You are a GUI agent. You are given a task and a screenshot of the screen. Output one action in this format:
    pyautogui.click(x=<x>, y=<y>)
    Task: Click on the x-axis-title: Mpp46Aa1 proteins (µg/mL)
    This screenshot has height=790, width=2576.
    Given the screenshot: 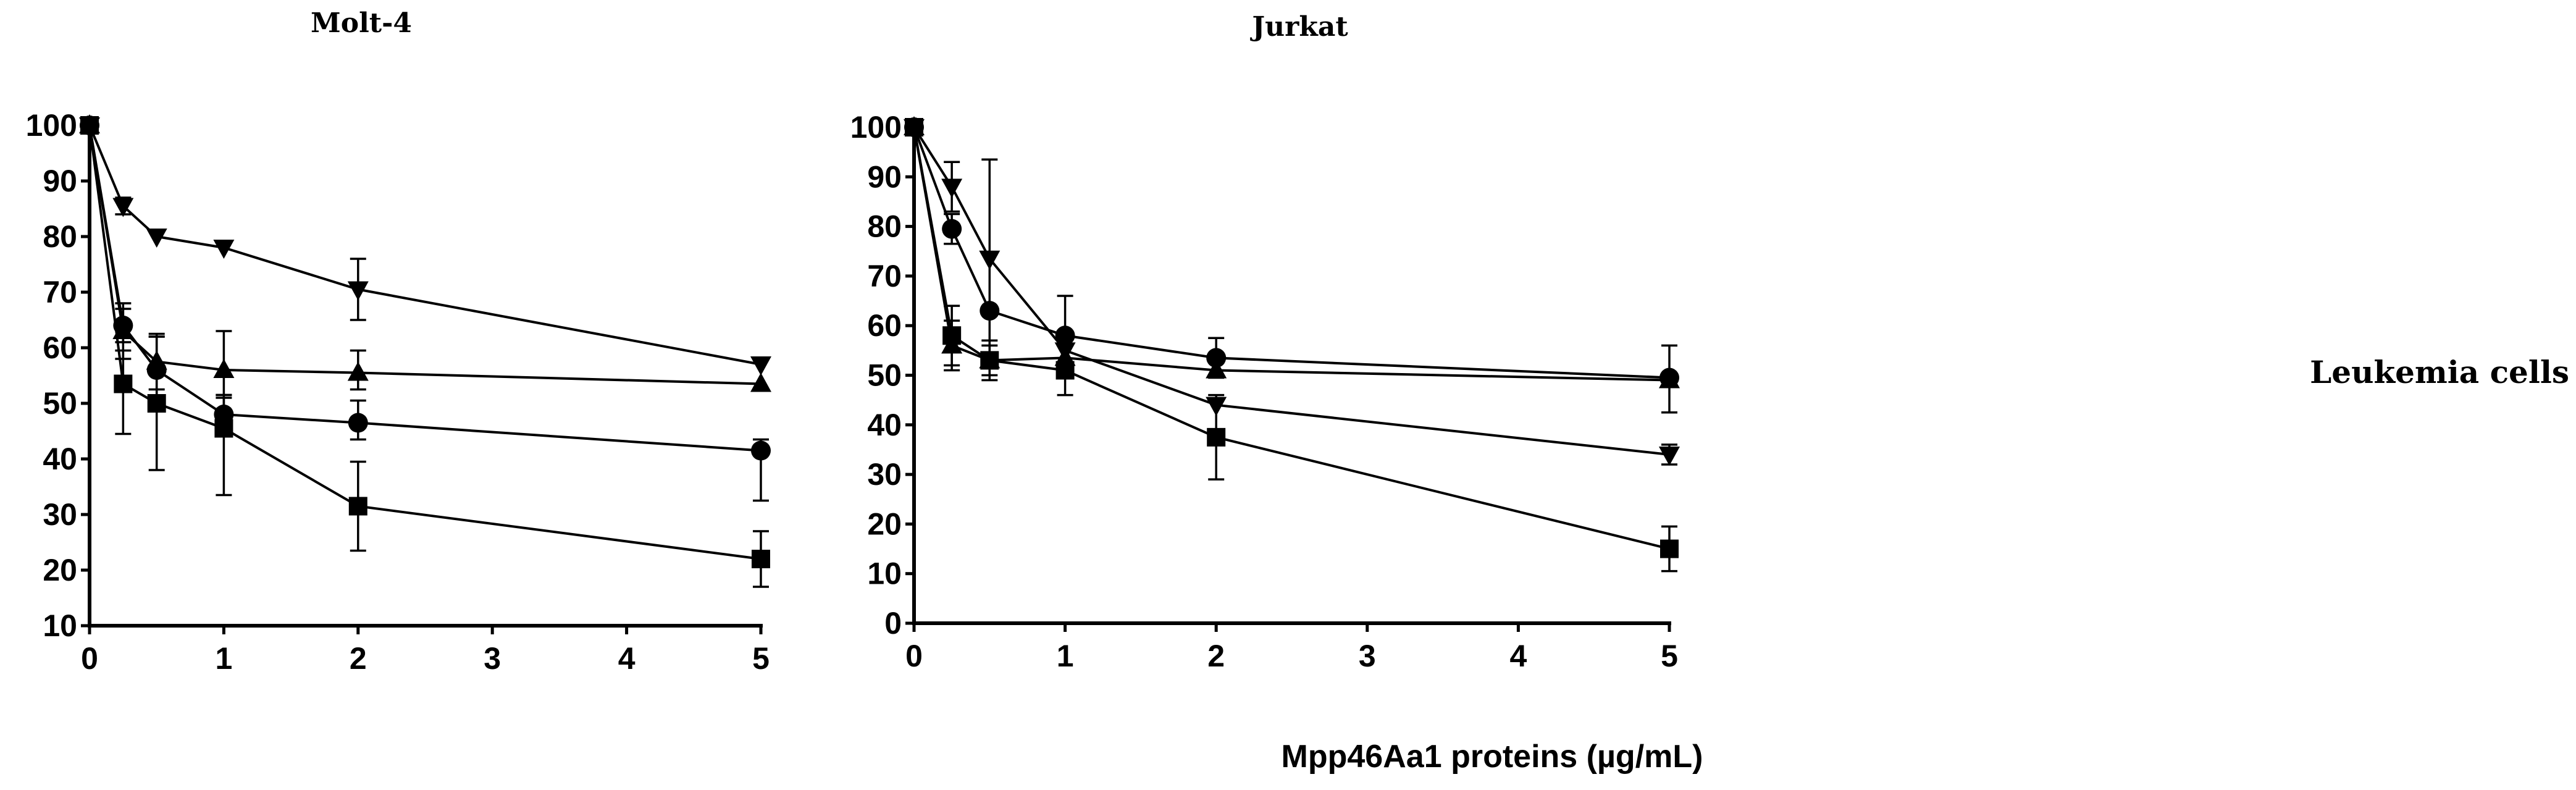 What is the action you would take?
    pyautogui.click(x=1492, y=757)
    